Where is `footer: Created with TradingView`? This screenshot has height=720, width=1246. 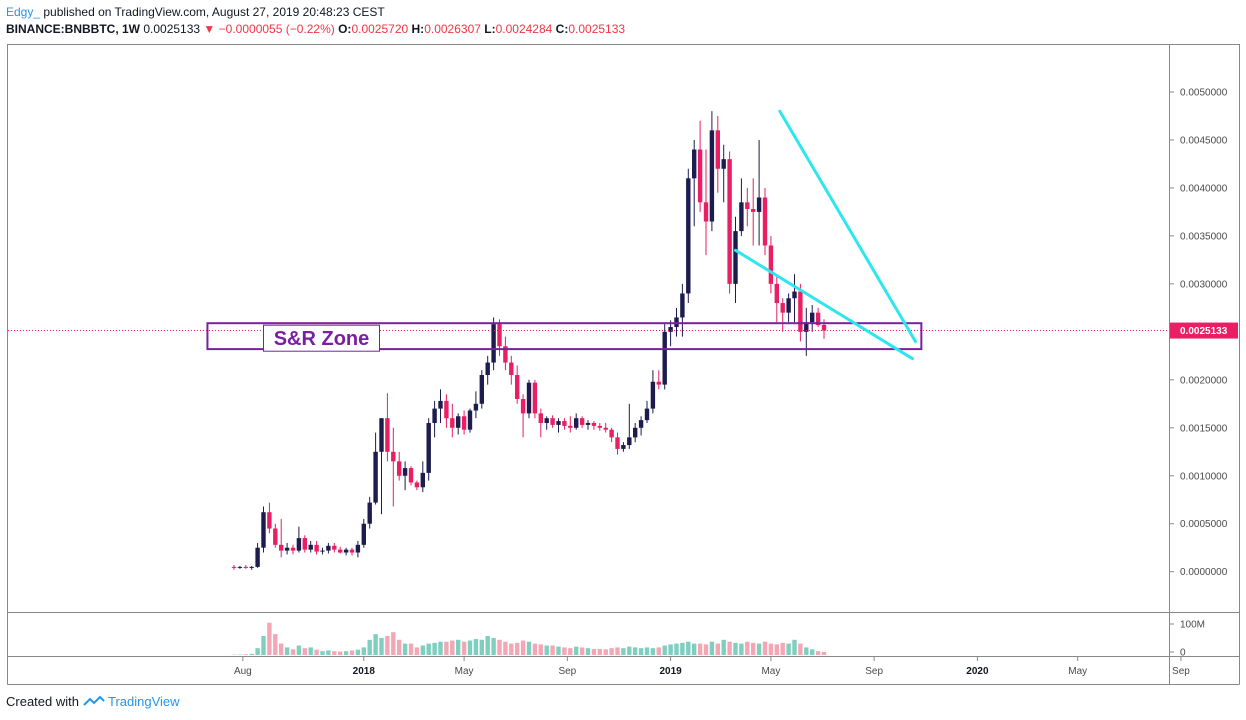
footer: Created with TradingView is located at coordinates (93, 701).